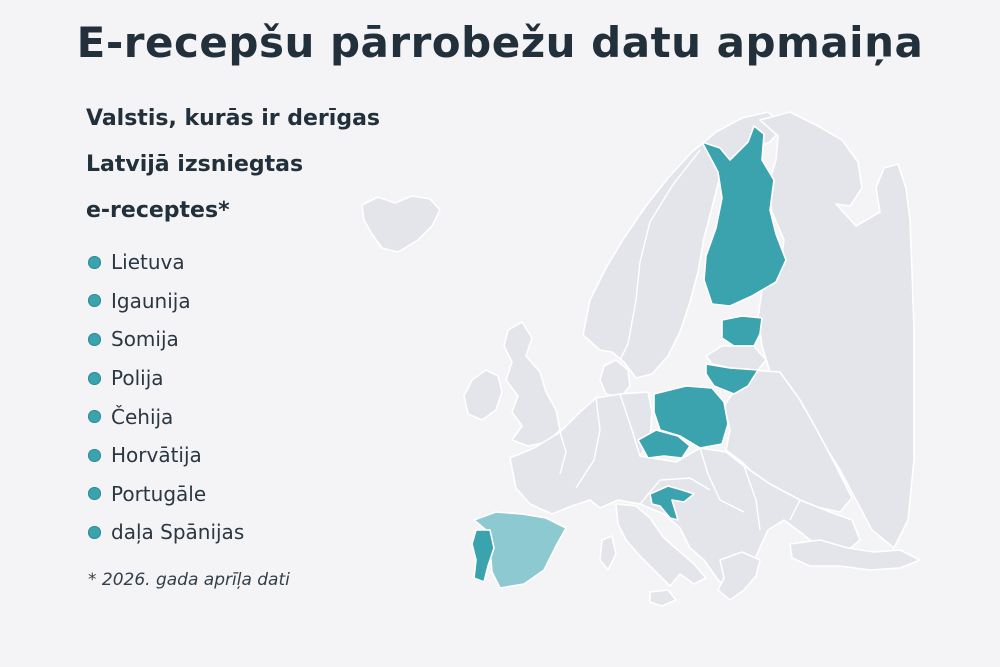 The width and height of the screenshot is (1000, 667). I want to click on legend-item-label: Portugāle, so click(159, 493).